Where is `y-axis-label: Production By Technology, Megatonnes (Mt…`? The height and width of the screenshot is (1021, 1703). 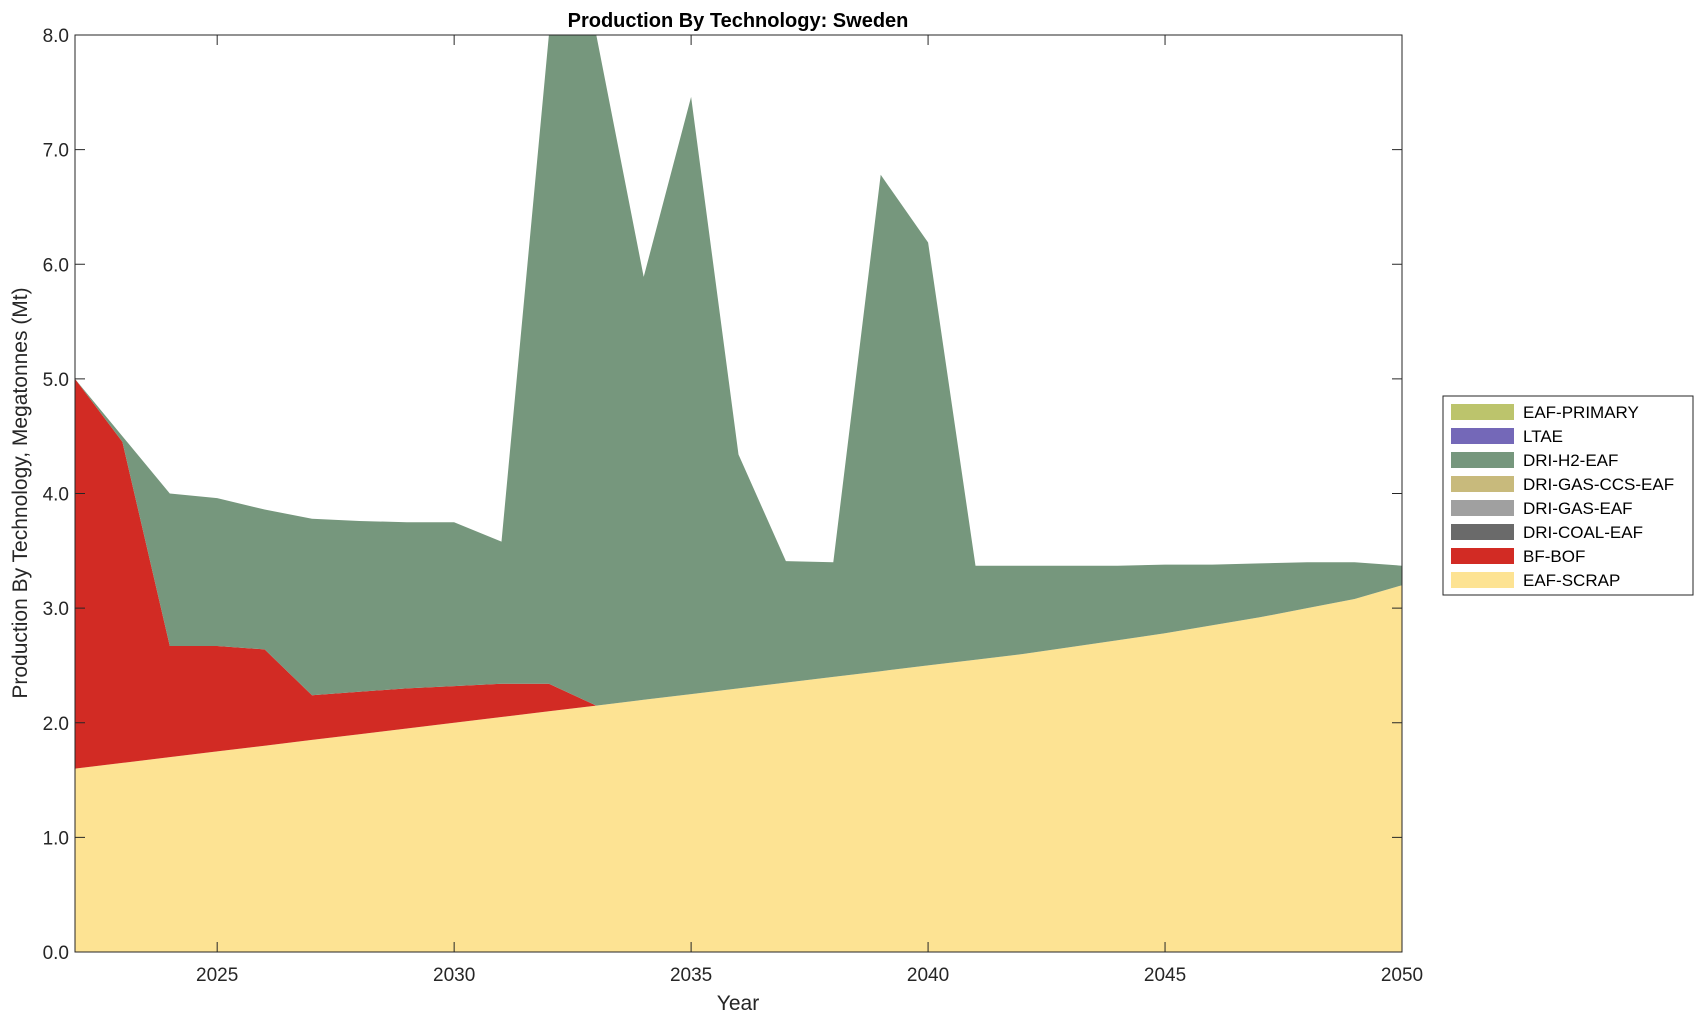 y-axis-label: Production By Technology, Megatonnes (Mt… is located at coordinates (20, 492).